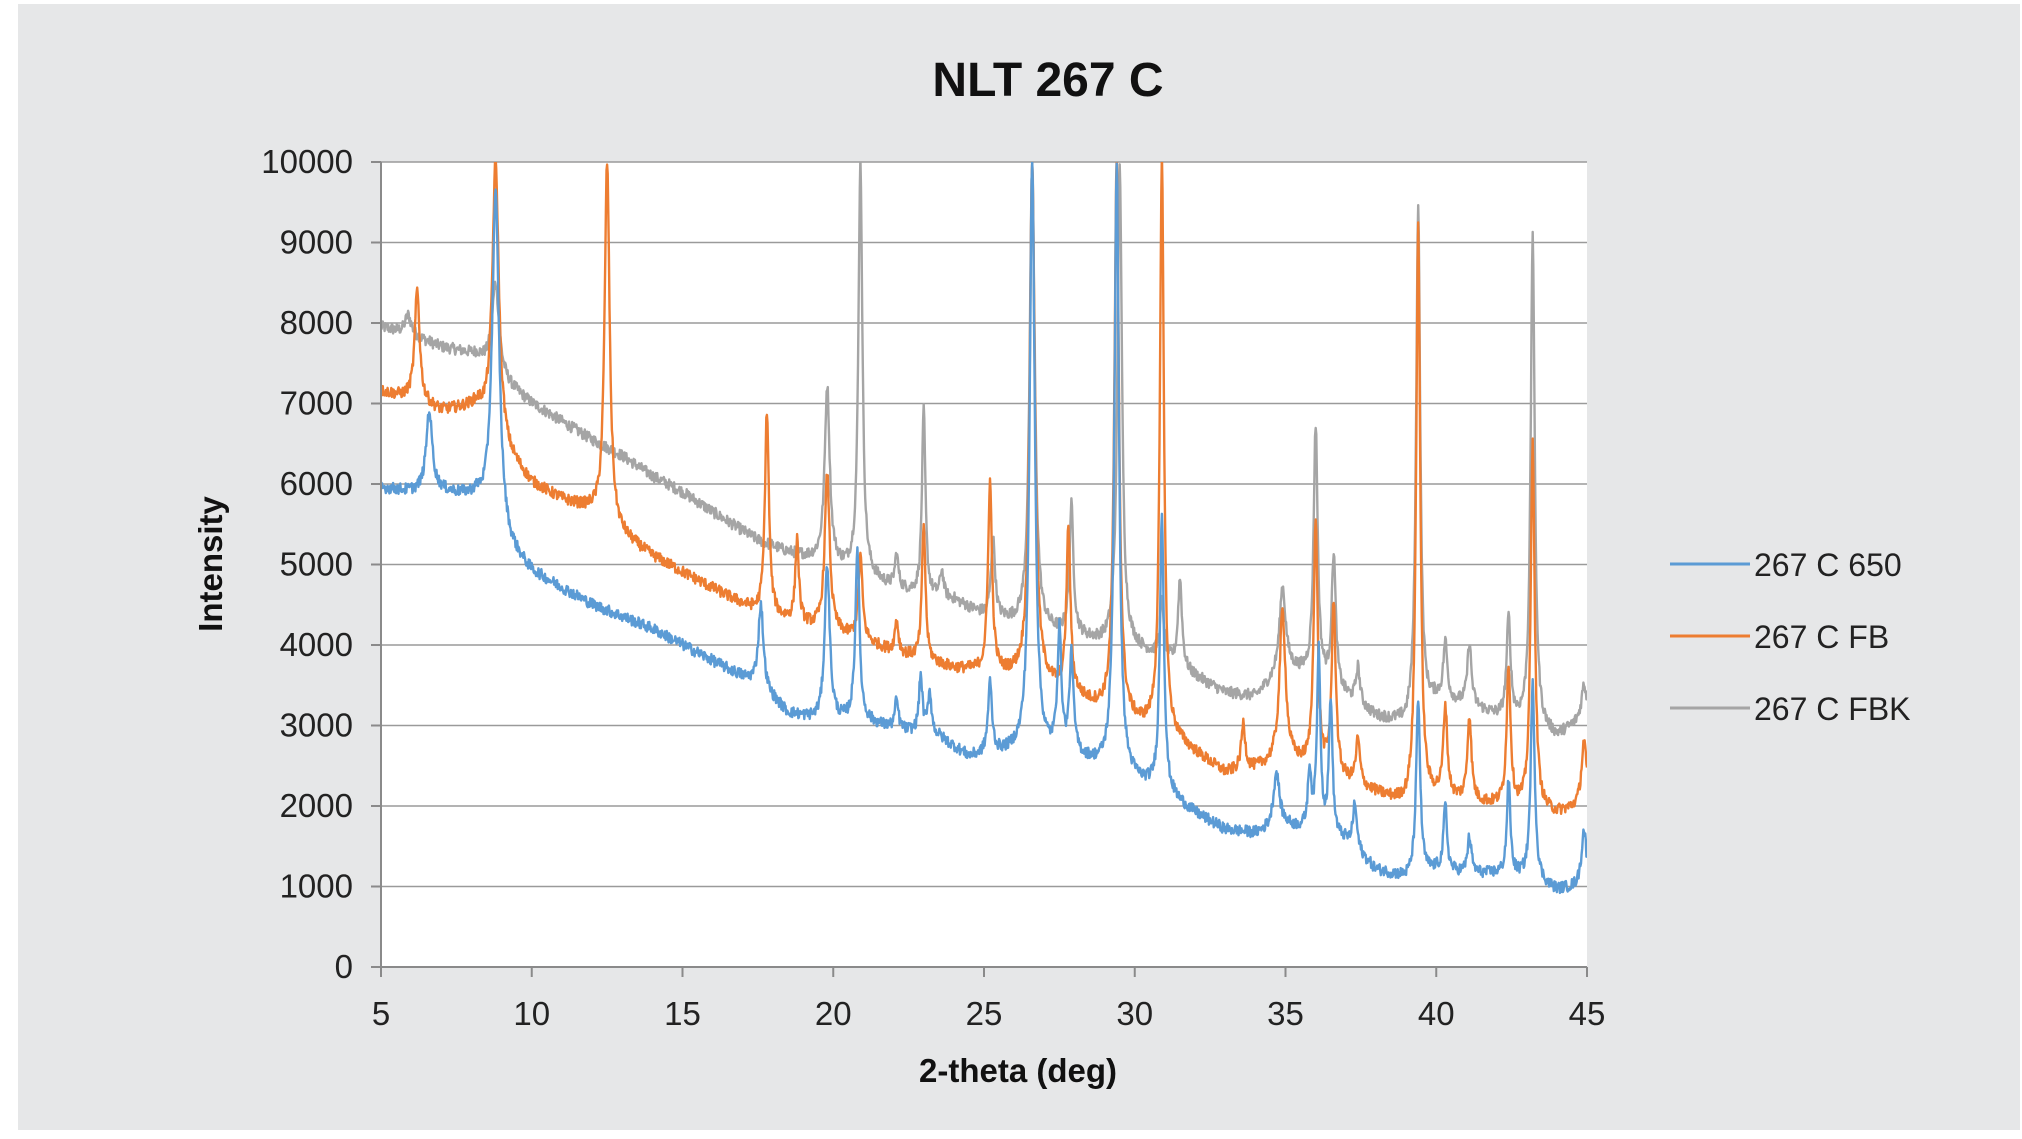  Describe the element at coordinates (316, 242) in the screenshot. I see `y-tick-label: 9000` at that location.